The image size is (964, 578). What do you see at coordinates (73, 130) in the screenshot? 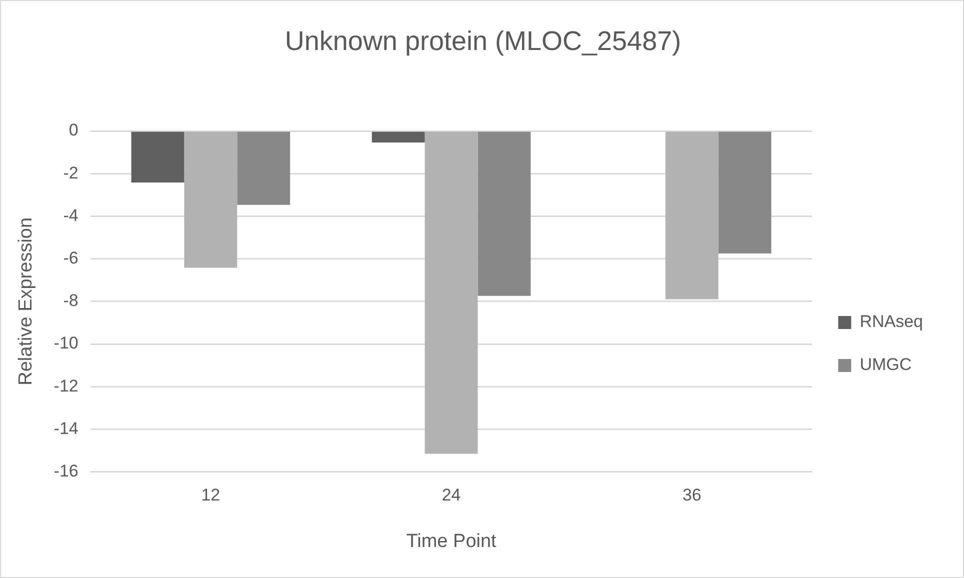
I see `y-tick-label: 0` at bounding box center [73, 130].